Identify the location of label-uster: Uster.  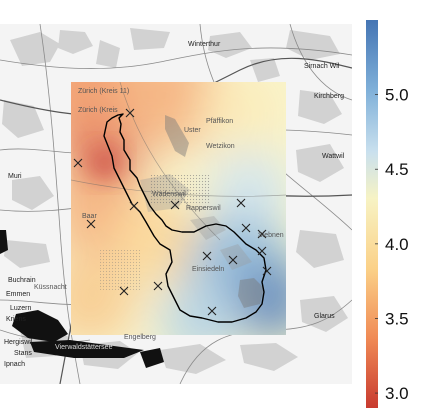
(192, 130).